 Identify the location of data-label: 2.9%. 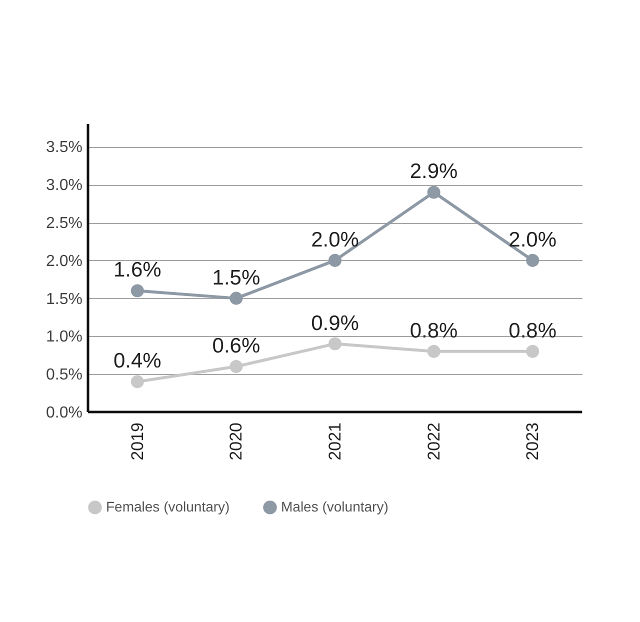
(434, 172).